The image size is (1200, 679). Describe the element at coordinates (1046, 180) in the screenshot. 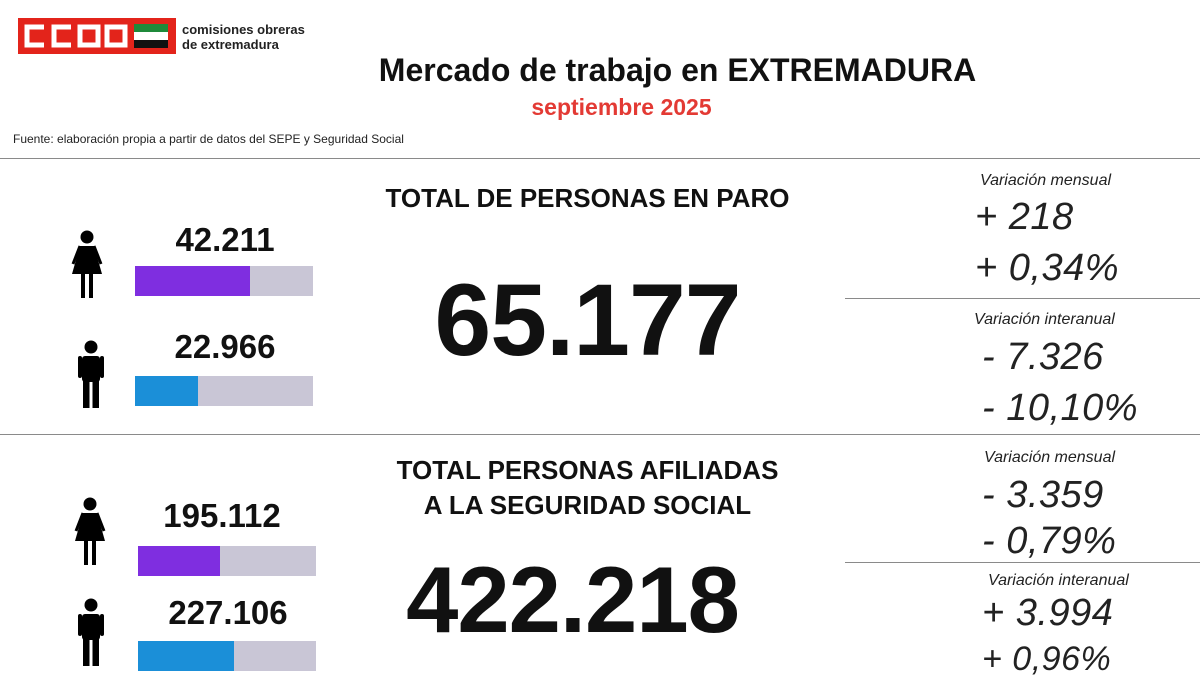

I see `paro-monthly-label: Variación mensual` at that location.